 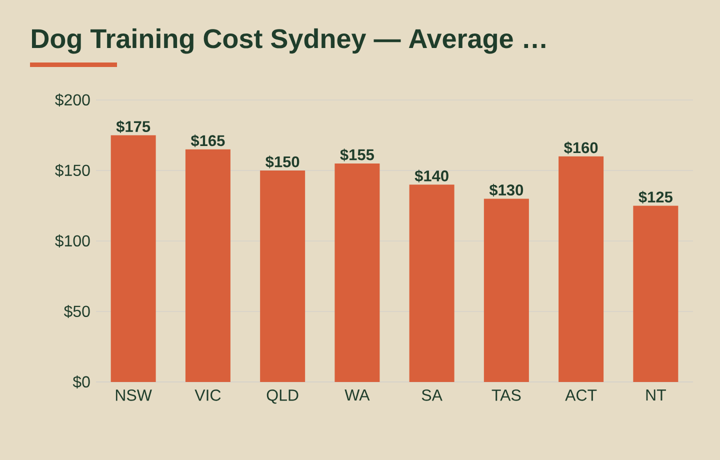 I want to click on x-tick-label: SA, so click(x=432, y=395).